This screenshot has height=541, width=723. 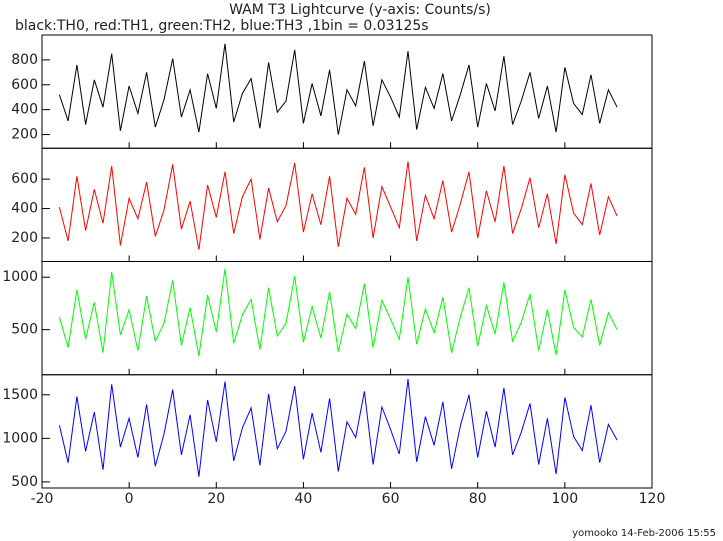 What do you see at coordinates (20, 395) in the screenshot?
I see `y-tick-label: 1500` at bounding box center [20, 395].